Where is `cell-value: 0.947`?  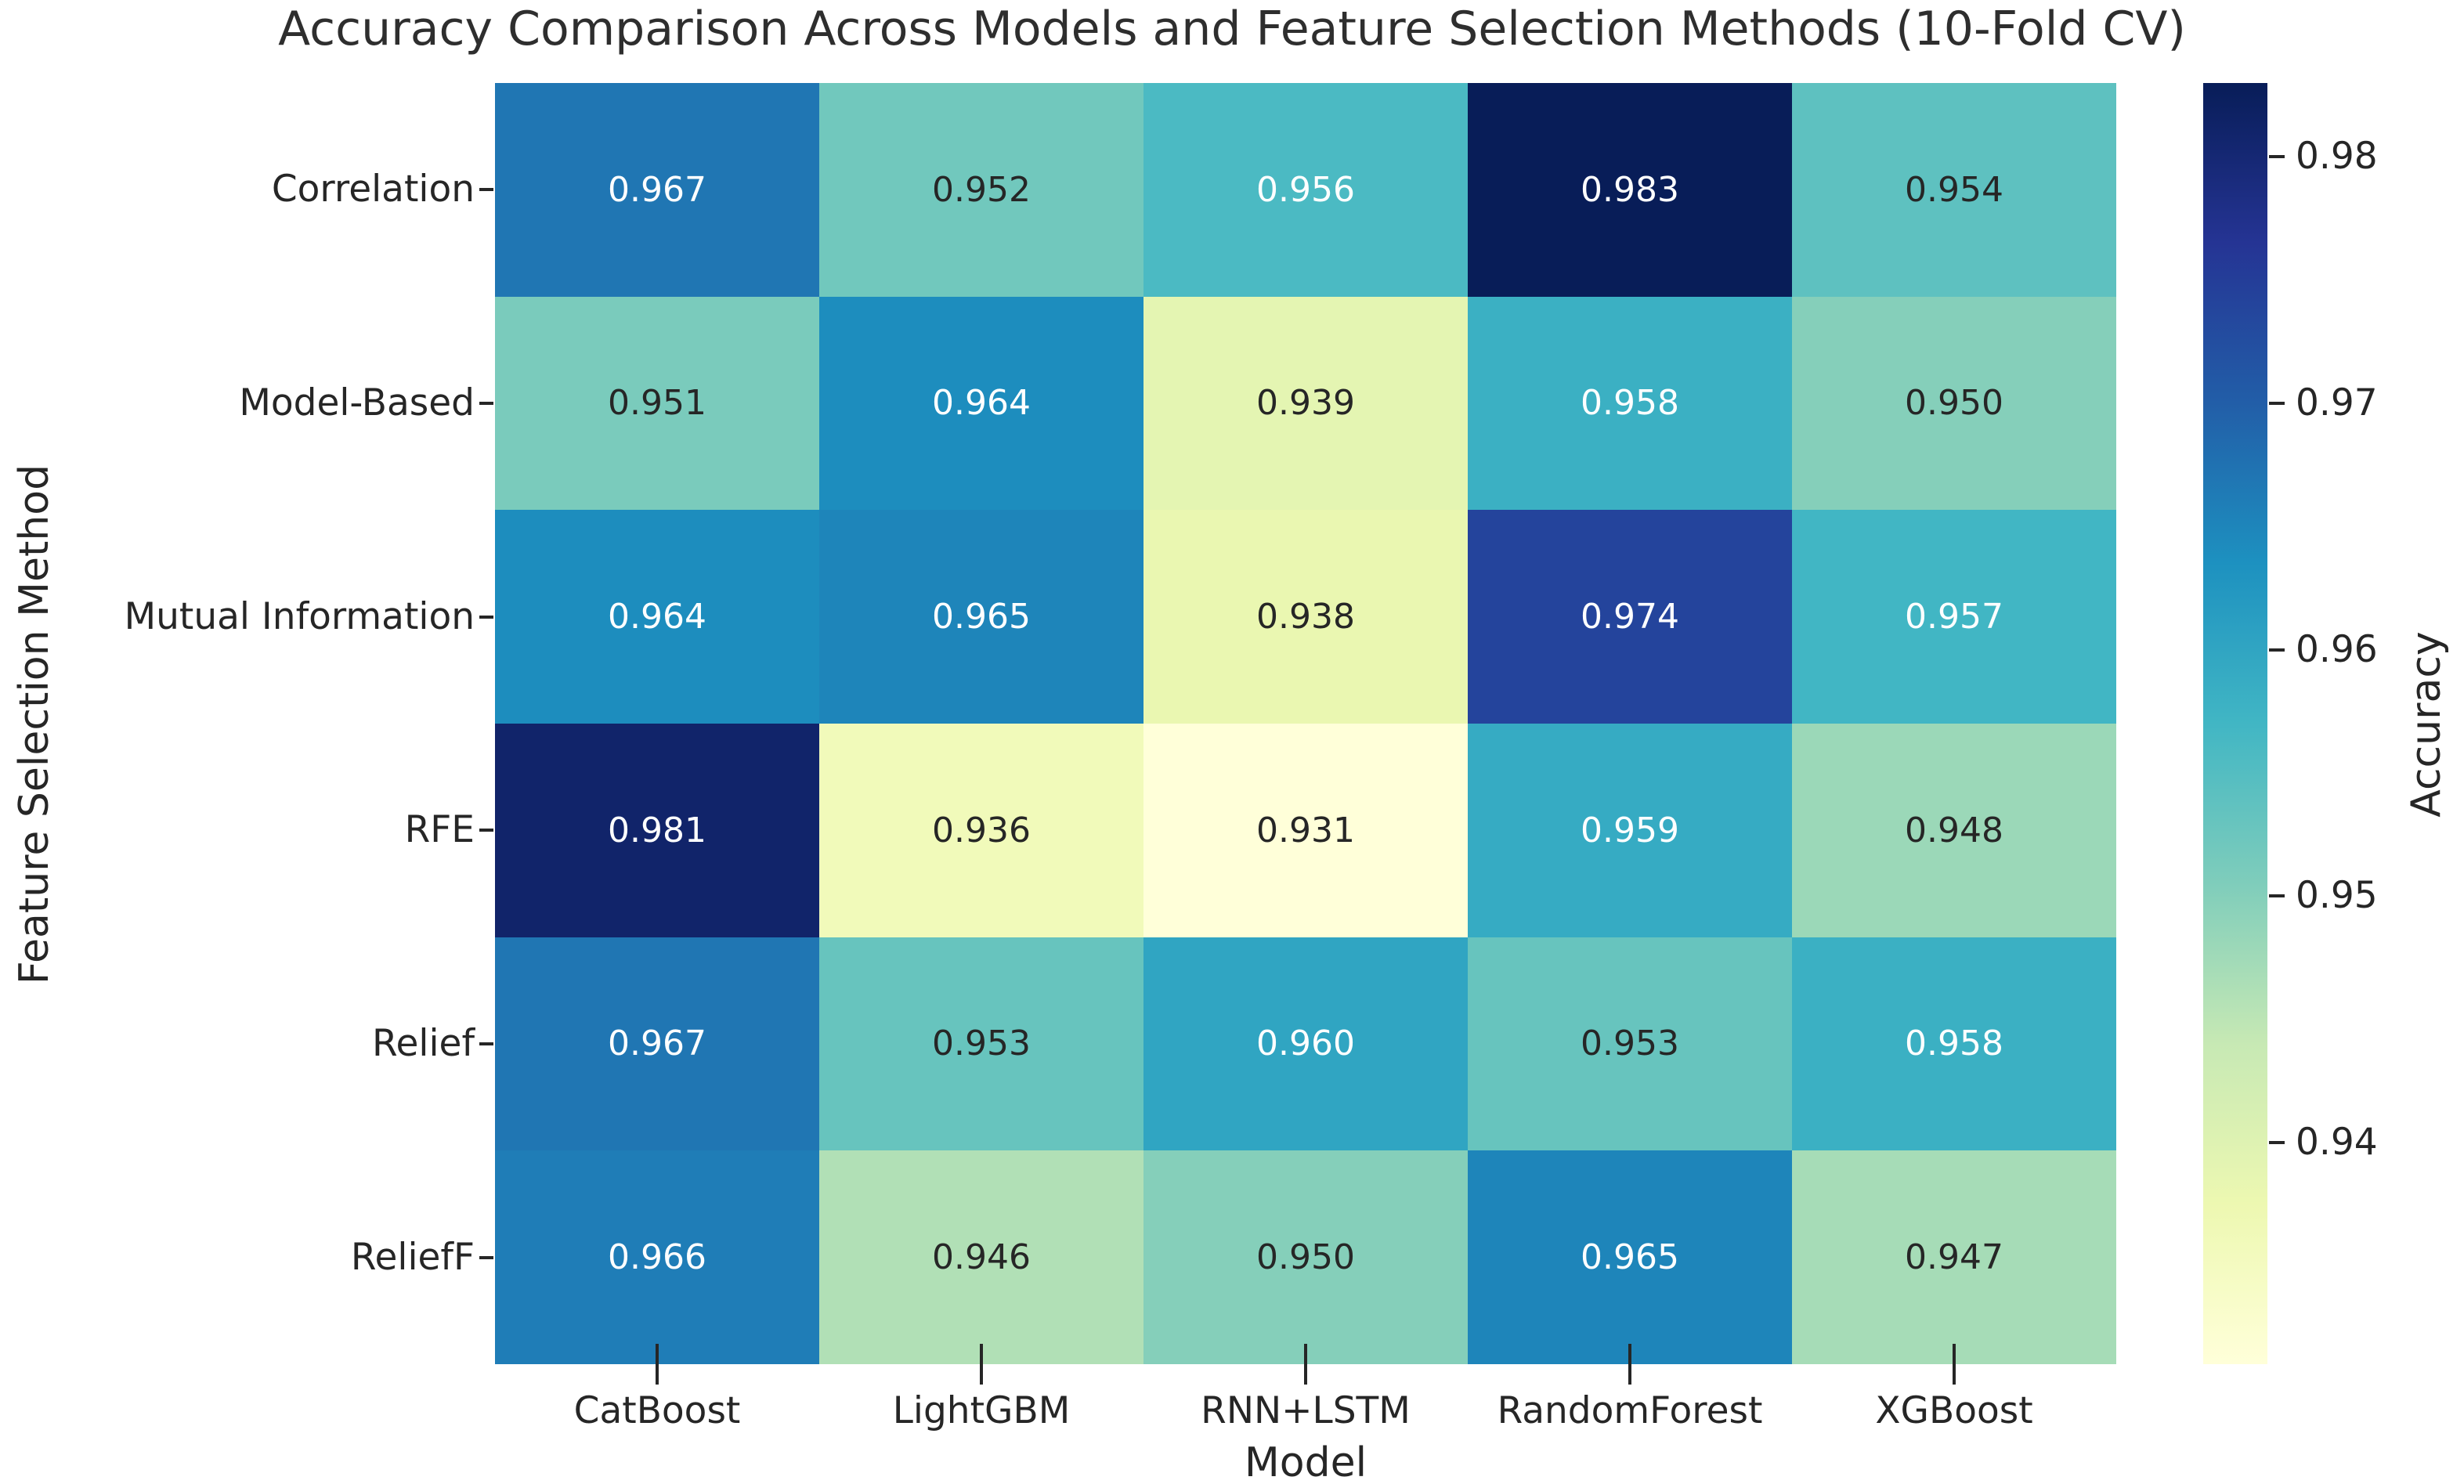 cell-value: 0.947 is located at coordinates (1954, 1257).